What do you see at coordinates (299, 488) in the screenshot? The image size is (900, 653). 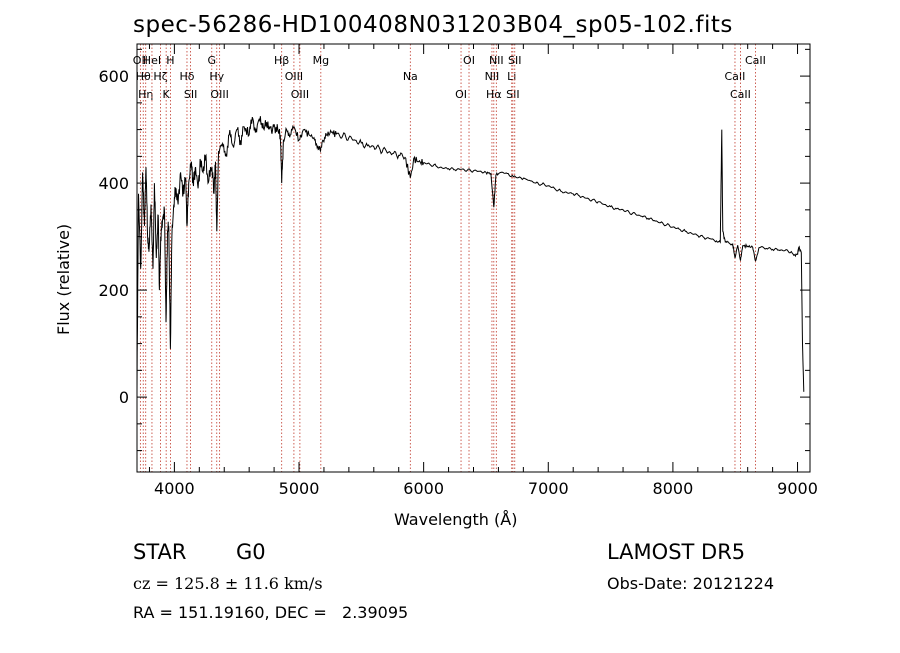 I see `x-tick-label: 5000` at bounding box center [299, 488].